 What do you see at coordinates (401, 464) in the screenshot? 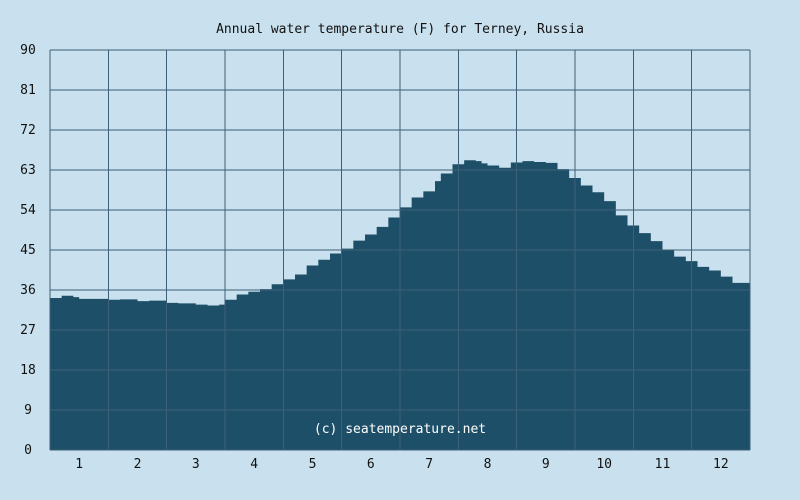
I see `x-axis-ticks: 1 2 3 4 5 6 7 8 9 10 11 12` at bounding box center [401, 464].